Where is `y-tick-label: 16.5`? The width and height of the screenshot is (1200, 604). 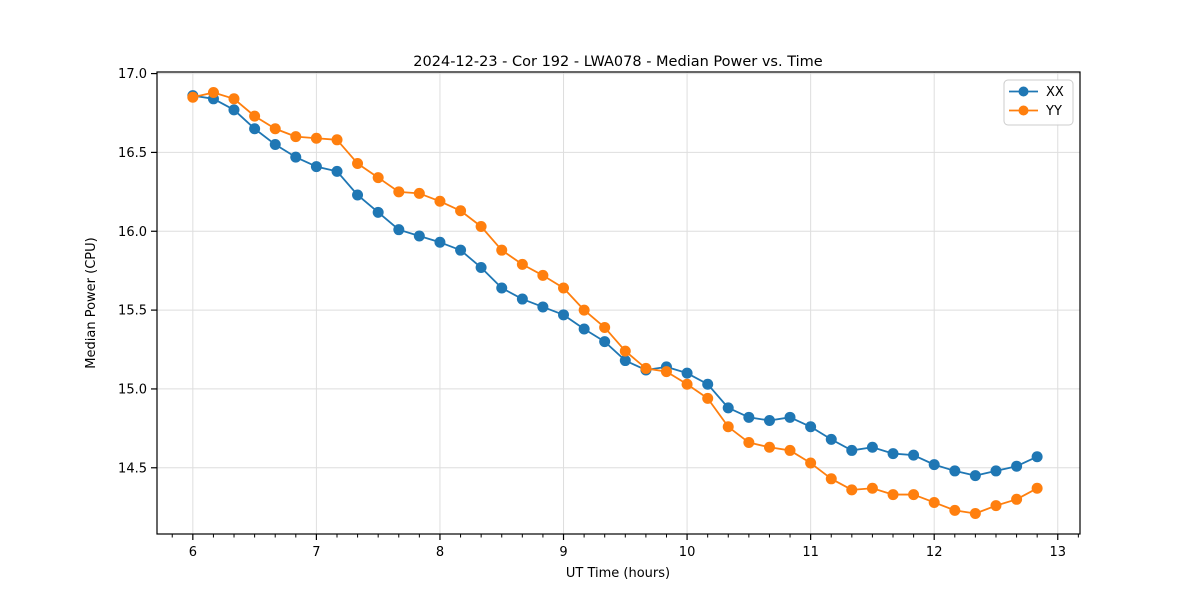
y-tick-label: 16.5 is located at coordinates (132, 153).